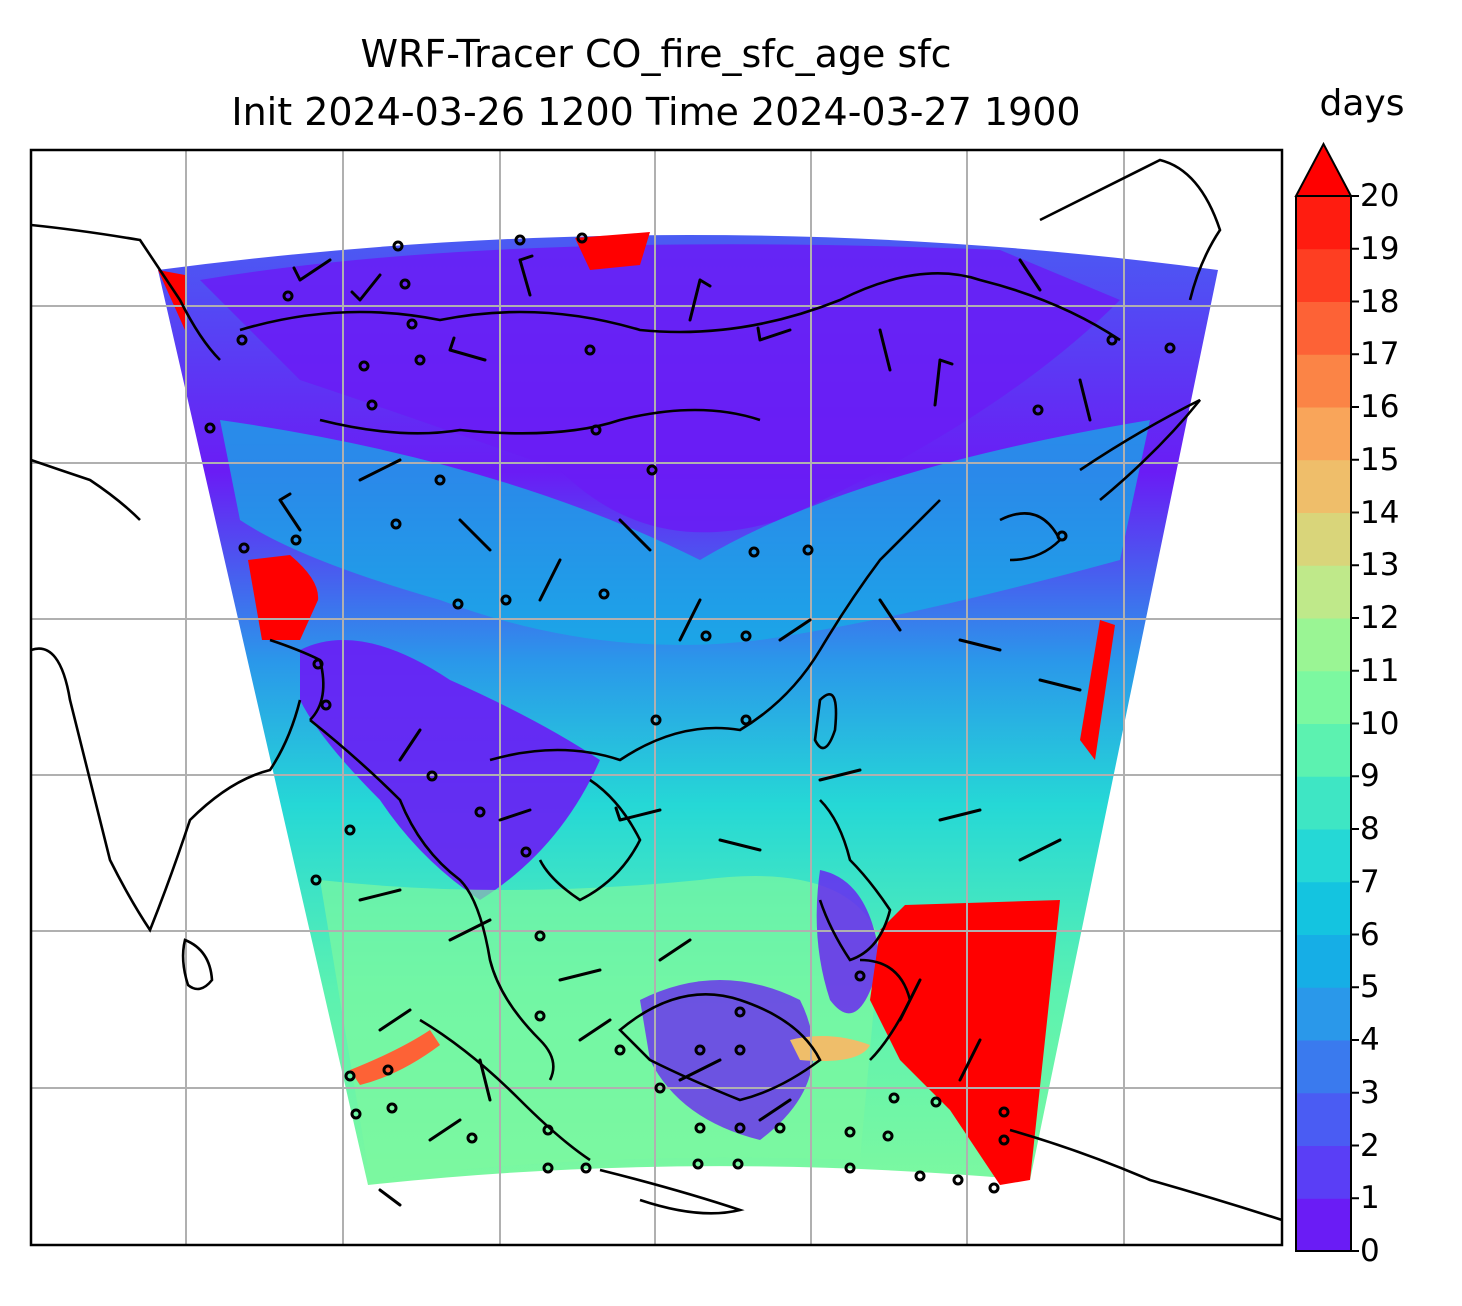 This screenshot has width=1462, height=1306. Describe the element at coordinates (965, 1042) in the screenshot. I see `field-red-pacific` at that location.